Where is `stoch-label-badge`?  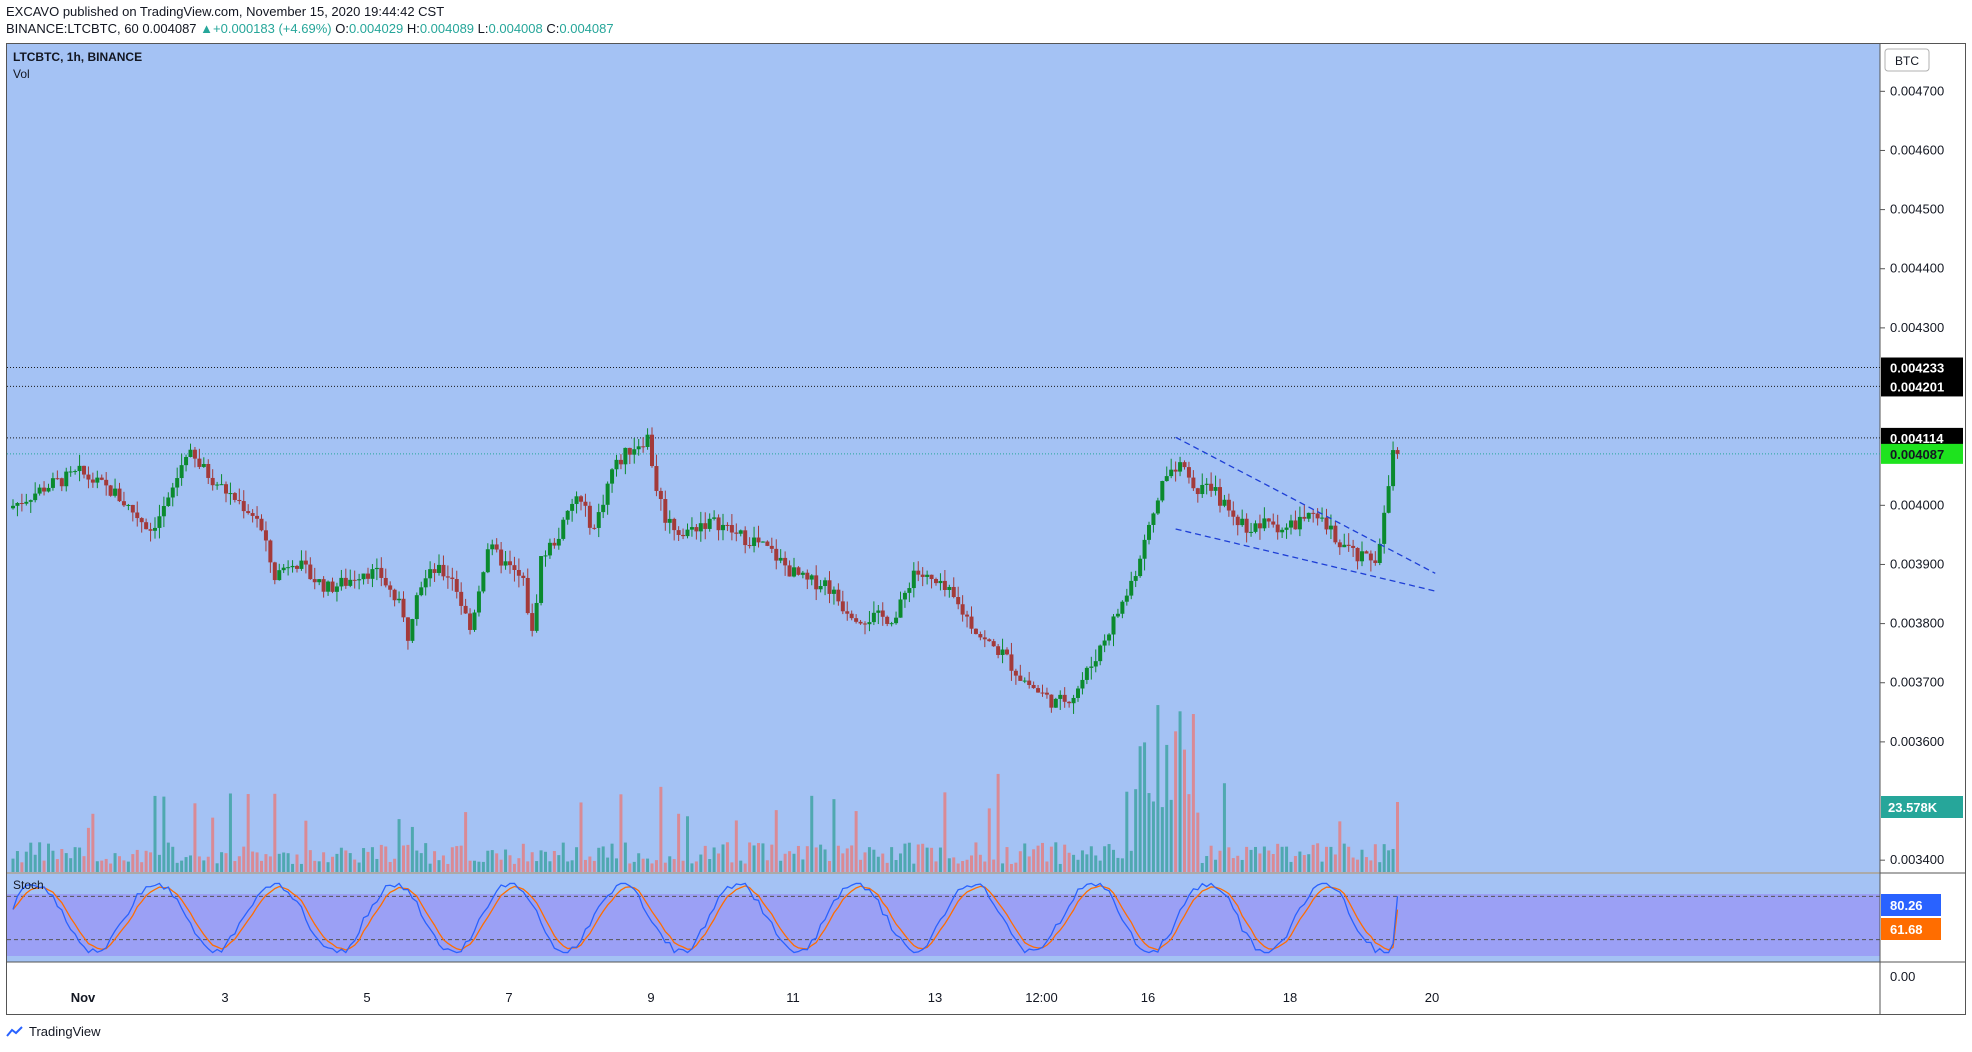
stoch-label-badge is located at coordinates (1911, 929).